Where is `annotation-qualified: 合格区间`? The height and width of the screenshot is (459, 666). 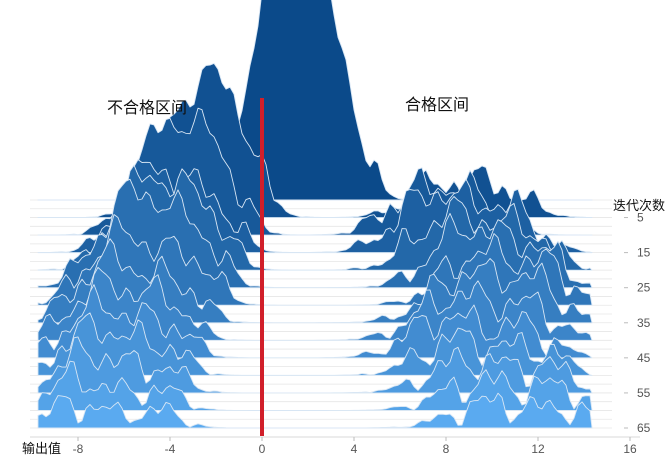 annotation-qualified: 合格区间 is located at coordinates (437, 104).